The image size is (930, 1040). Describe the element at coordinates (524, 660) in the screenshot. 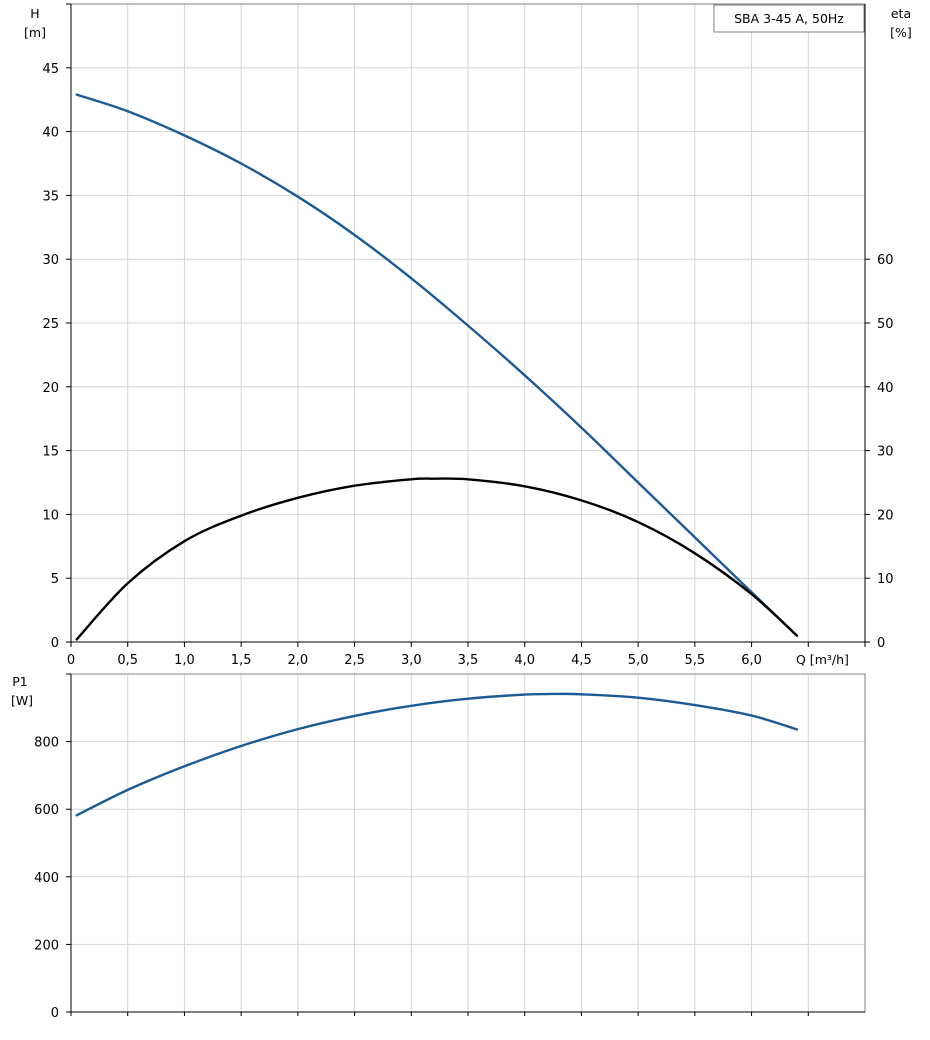

I see `x-tick-label: 4,0` at that location.